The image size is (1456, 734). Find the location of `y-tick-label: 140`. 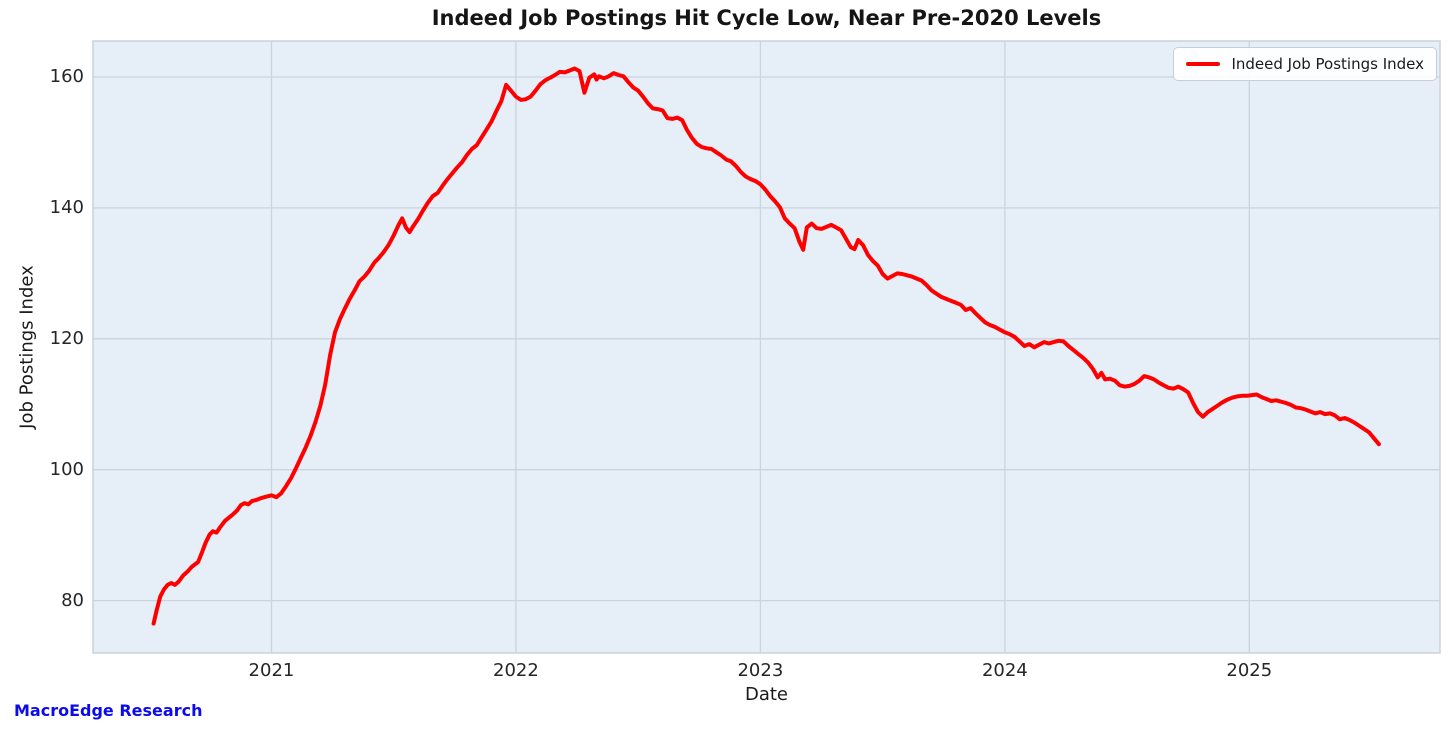

y-tick-label: 140 is located at coordinates (66, 207).